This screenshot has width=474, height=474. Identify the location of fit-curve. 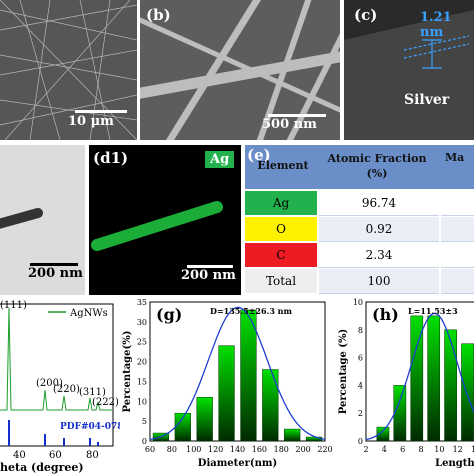
(419, 376).